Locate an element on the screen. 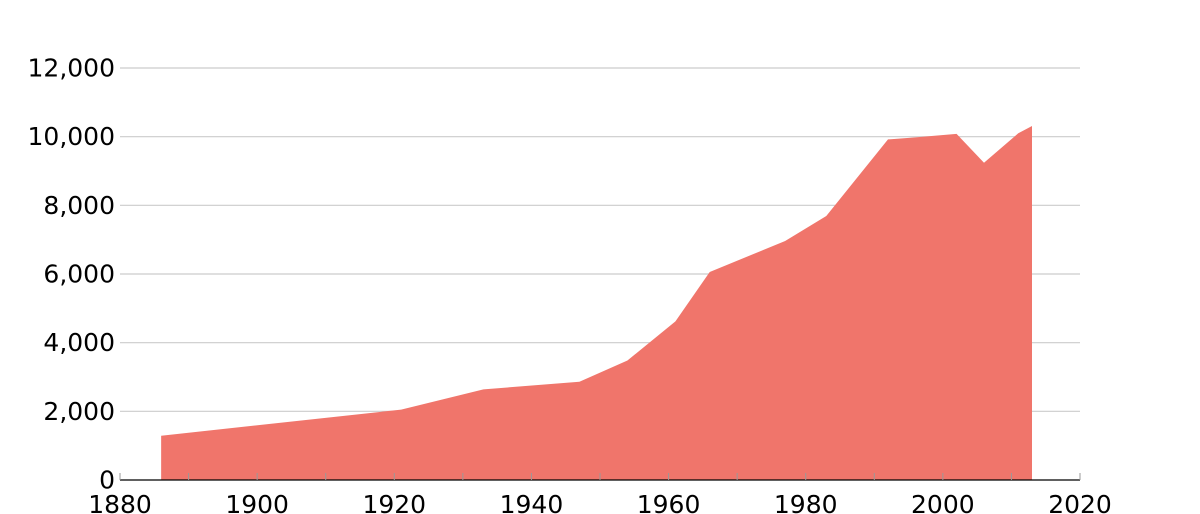  axes is located at coordinates (600, 477).